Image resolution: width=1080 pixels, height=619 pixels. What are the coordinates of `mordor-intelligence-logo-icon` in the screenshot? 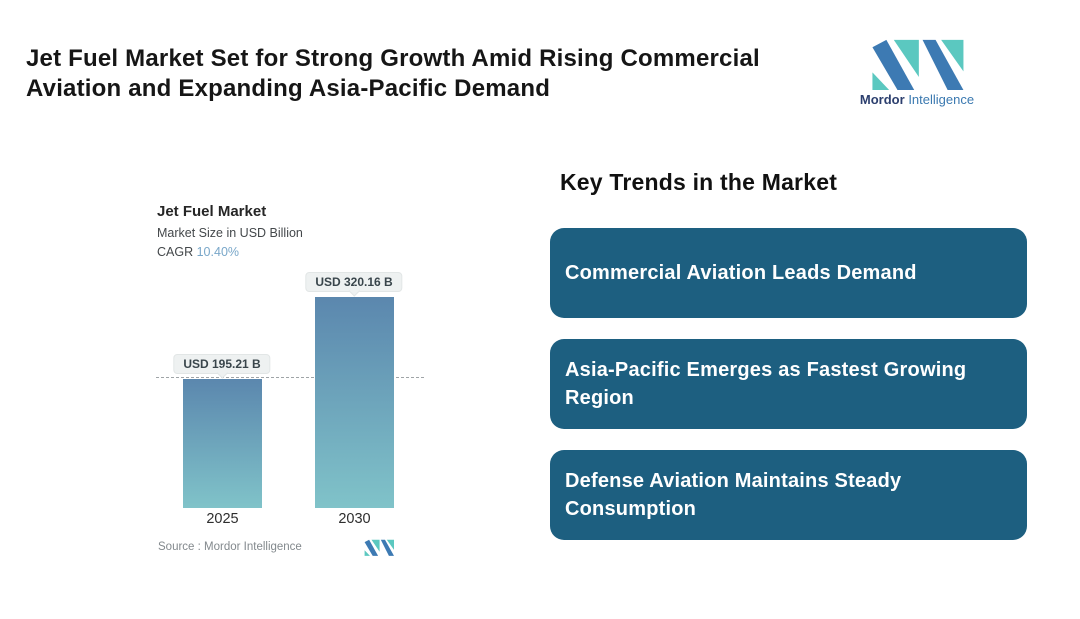 It's located at (917, 64).